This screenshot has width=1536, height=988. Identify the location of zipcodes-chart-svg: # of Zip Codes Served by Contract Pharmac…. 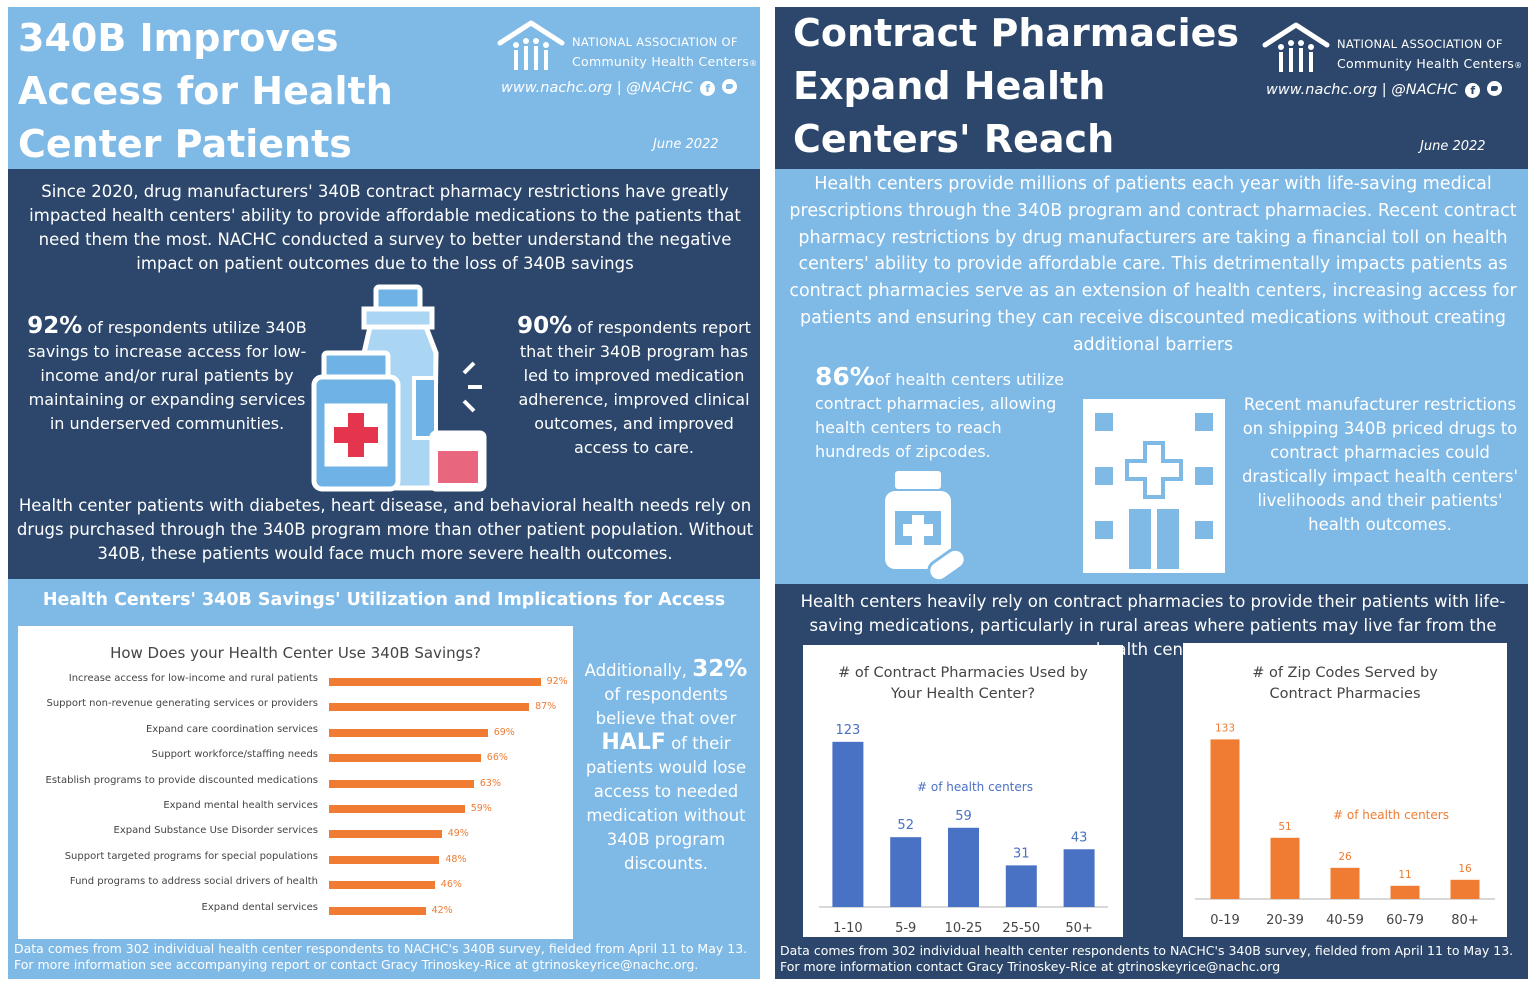
(1345, 796).